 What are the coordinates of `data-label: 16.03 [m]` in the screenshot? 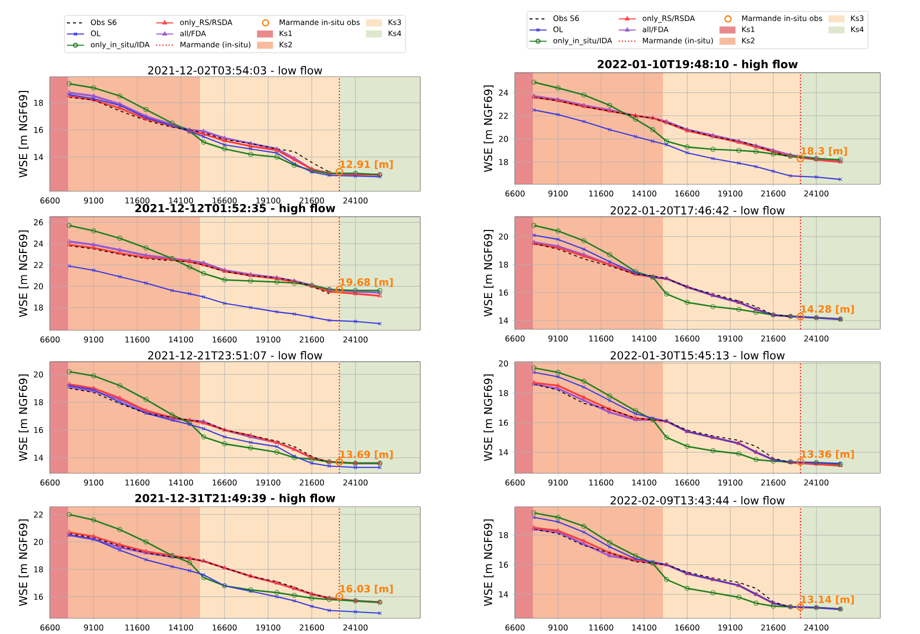 It's located at (366, 589).